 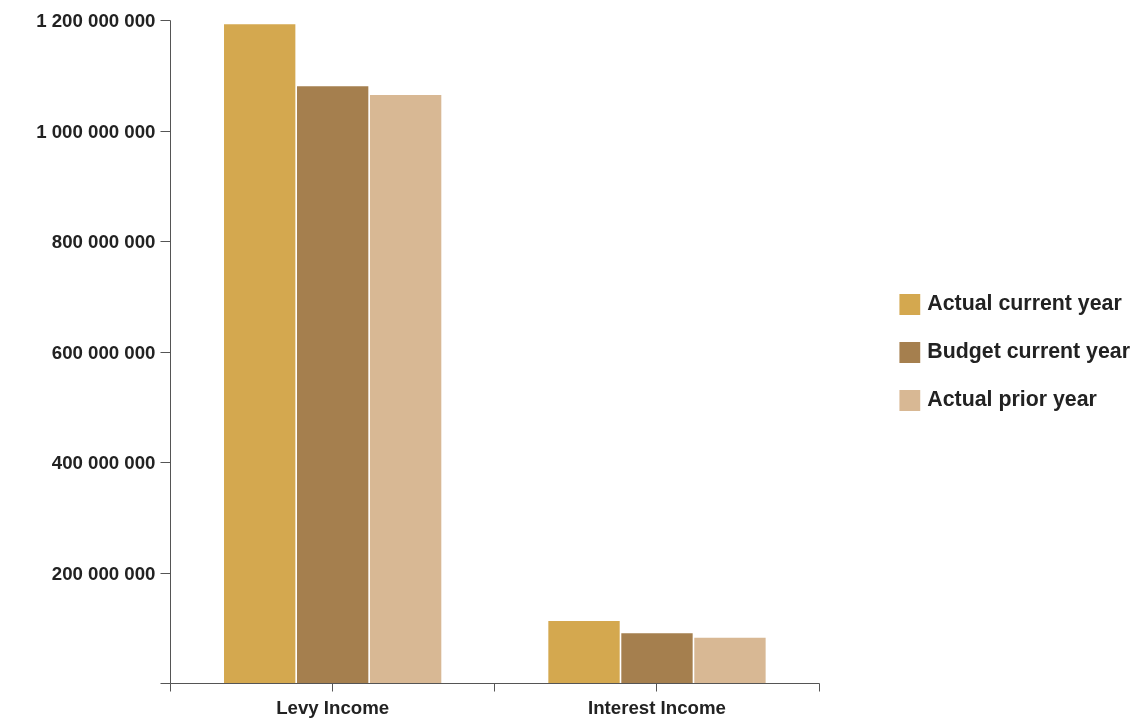 What do you see at coordinates (103, 352) in the screenshot?
I see `y-tick-label: 600 000 000` at bounding box center [103, 352].